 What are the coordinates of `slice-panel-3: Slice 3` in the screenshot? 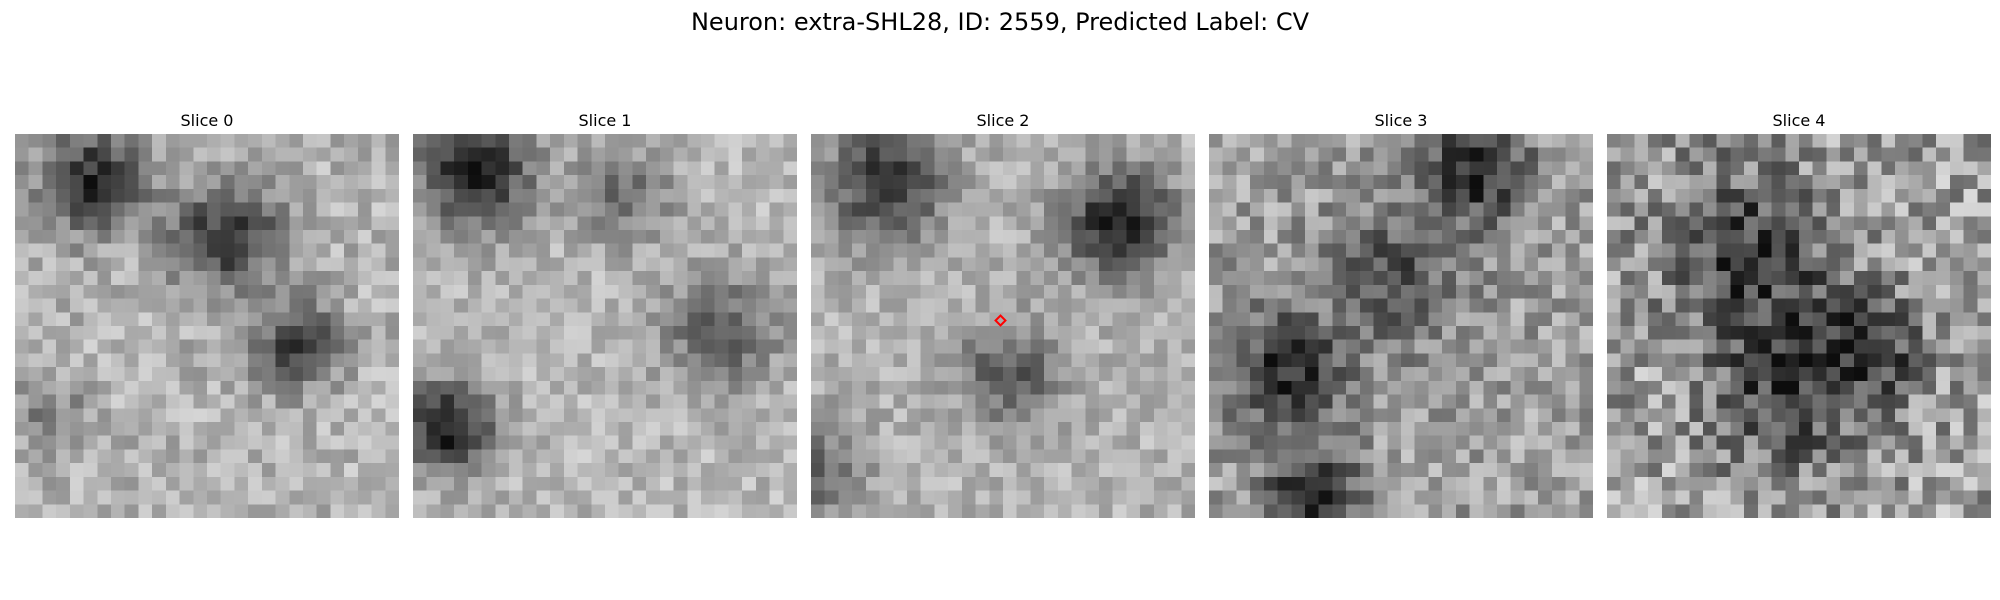 It's located at (1401, 313).